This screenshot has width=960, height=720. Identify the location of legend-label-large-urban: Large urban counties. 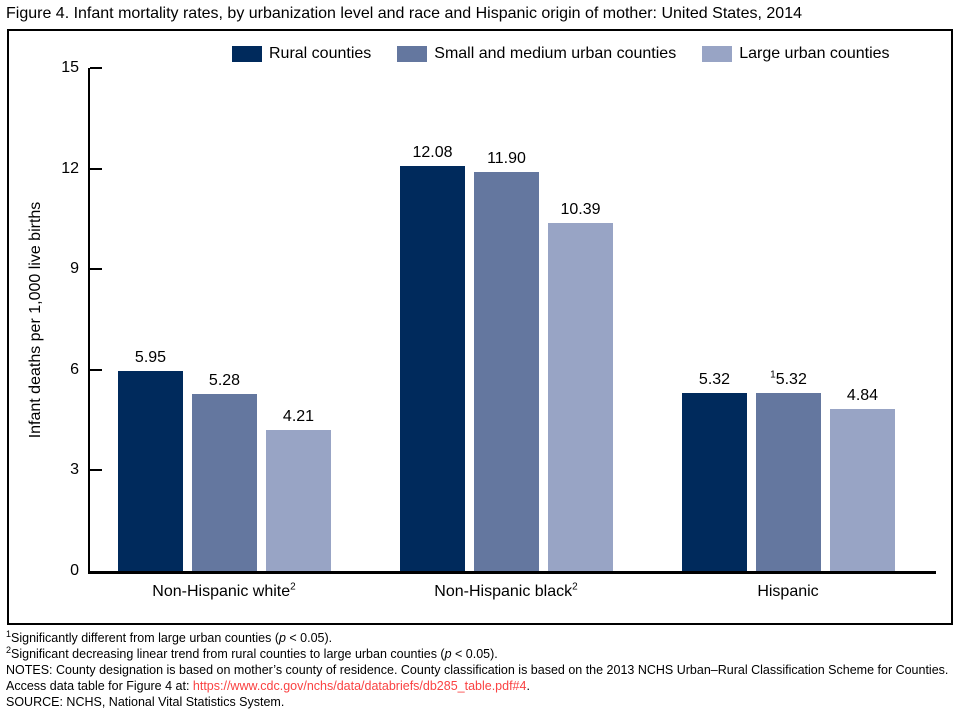
(814, 53).